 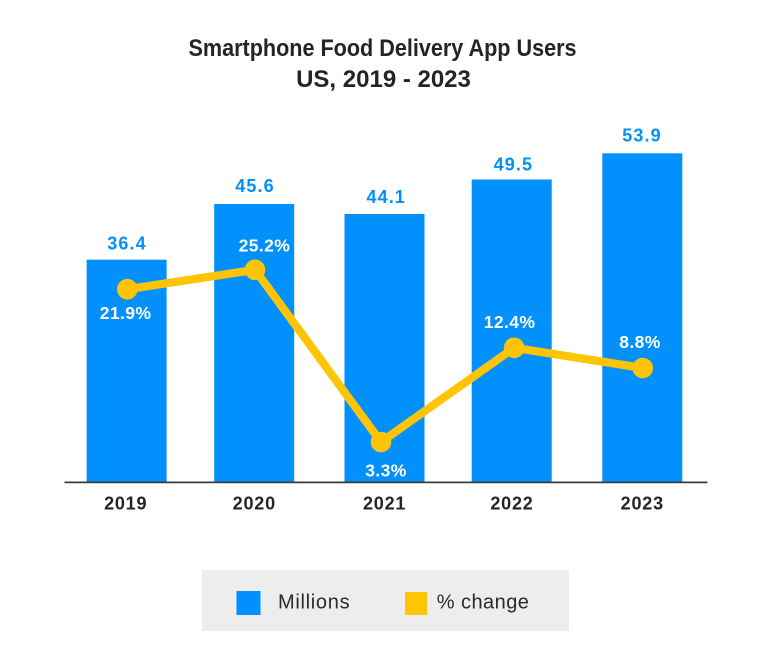 What do you see at coordinates (641, 136) in the screenshot?
I see `svg-text: 53.9` at bounding box center [641, 136].